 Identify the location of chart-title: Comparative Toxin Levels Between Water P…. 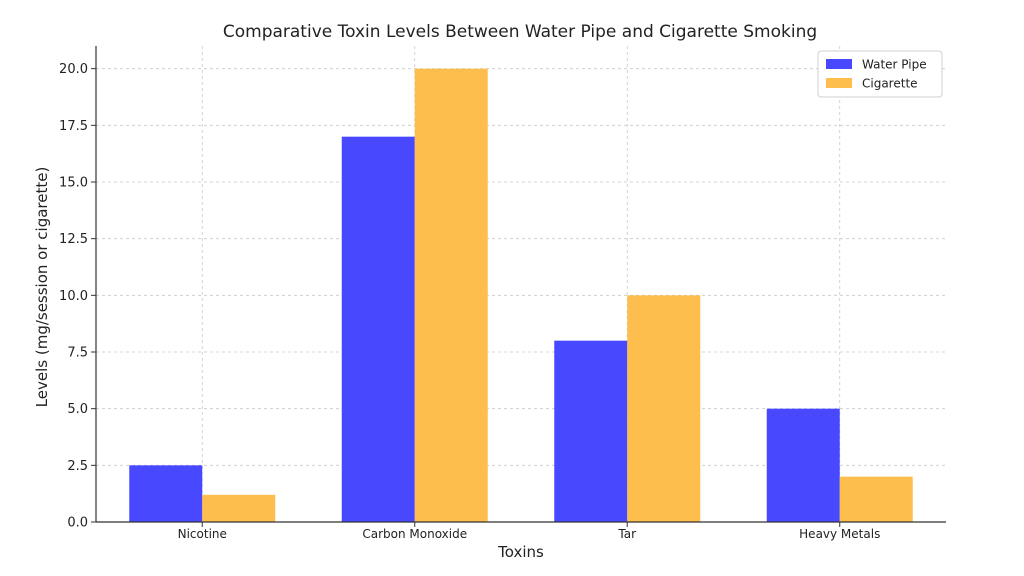
(520, 32).